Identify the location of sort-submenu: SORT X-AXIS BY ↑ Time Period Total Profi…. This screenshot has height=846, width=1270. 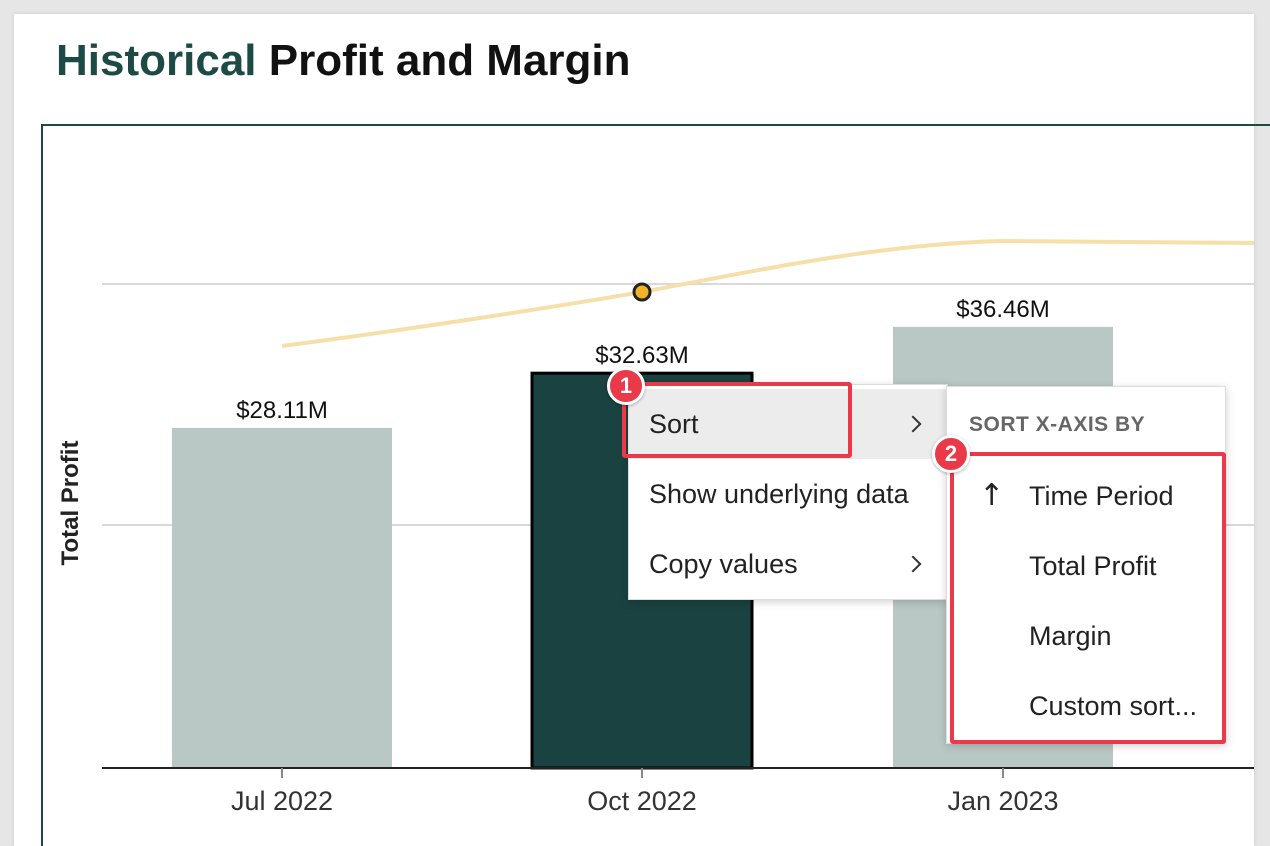
(1086, 565).